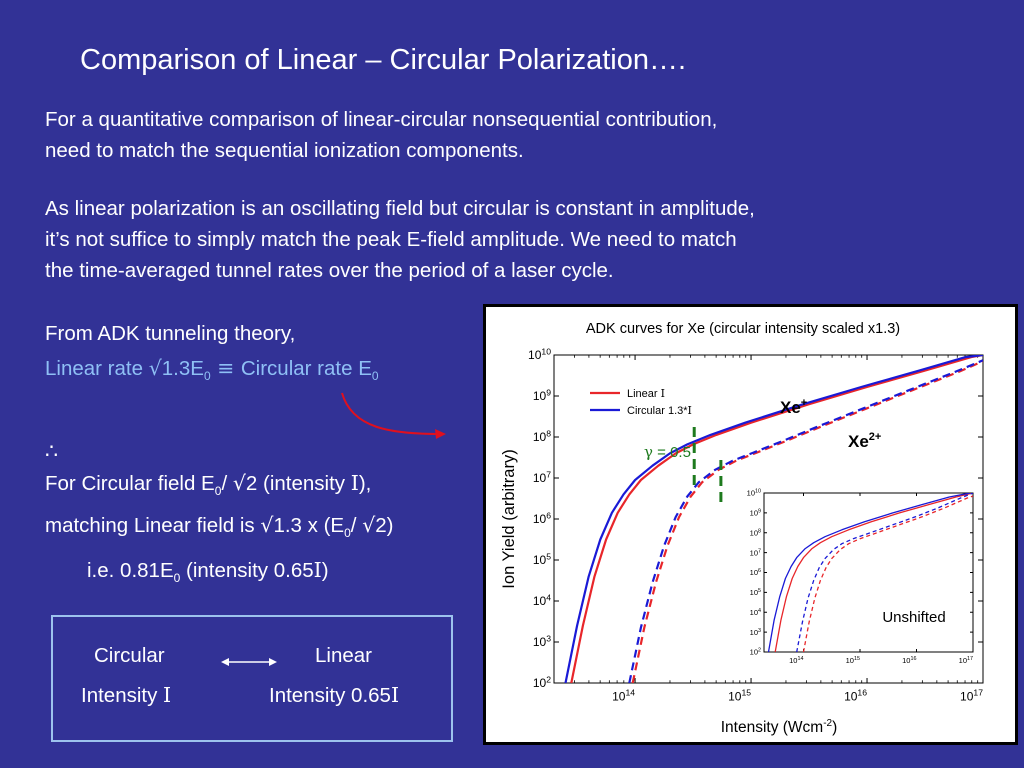 The width and height of the screenshot is (1024, 768). What do you see at coordinates (978, 693) in the screenshot?
I see `main-x-tick-label-exp: 17` at bounding box center [978, 693].